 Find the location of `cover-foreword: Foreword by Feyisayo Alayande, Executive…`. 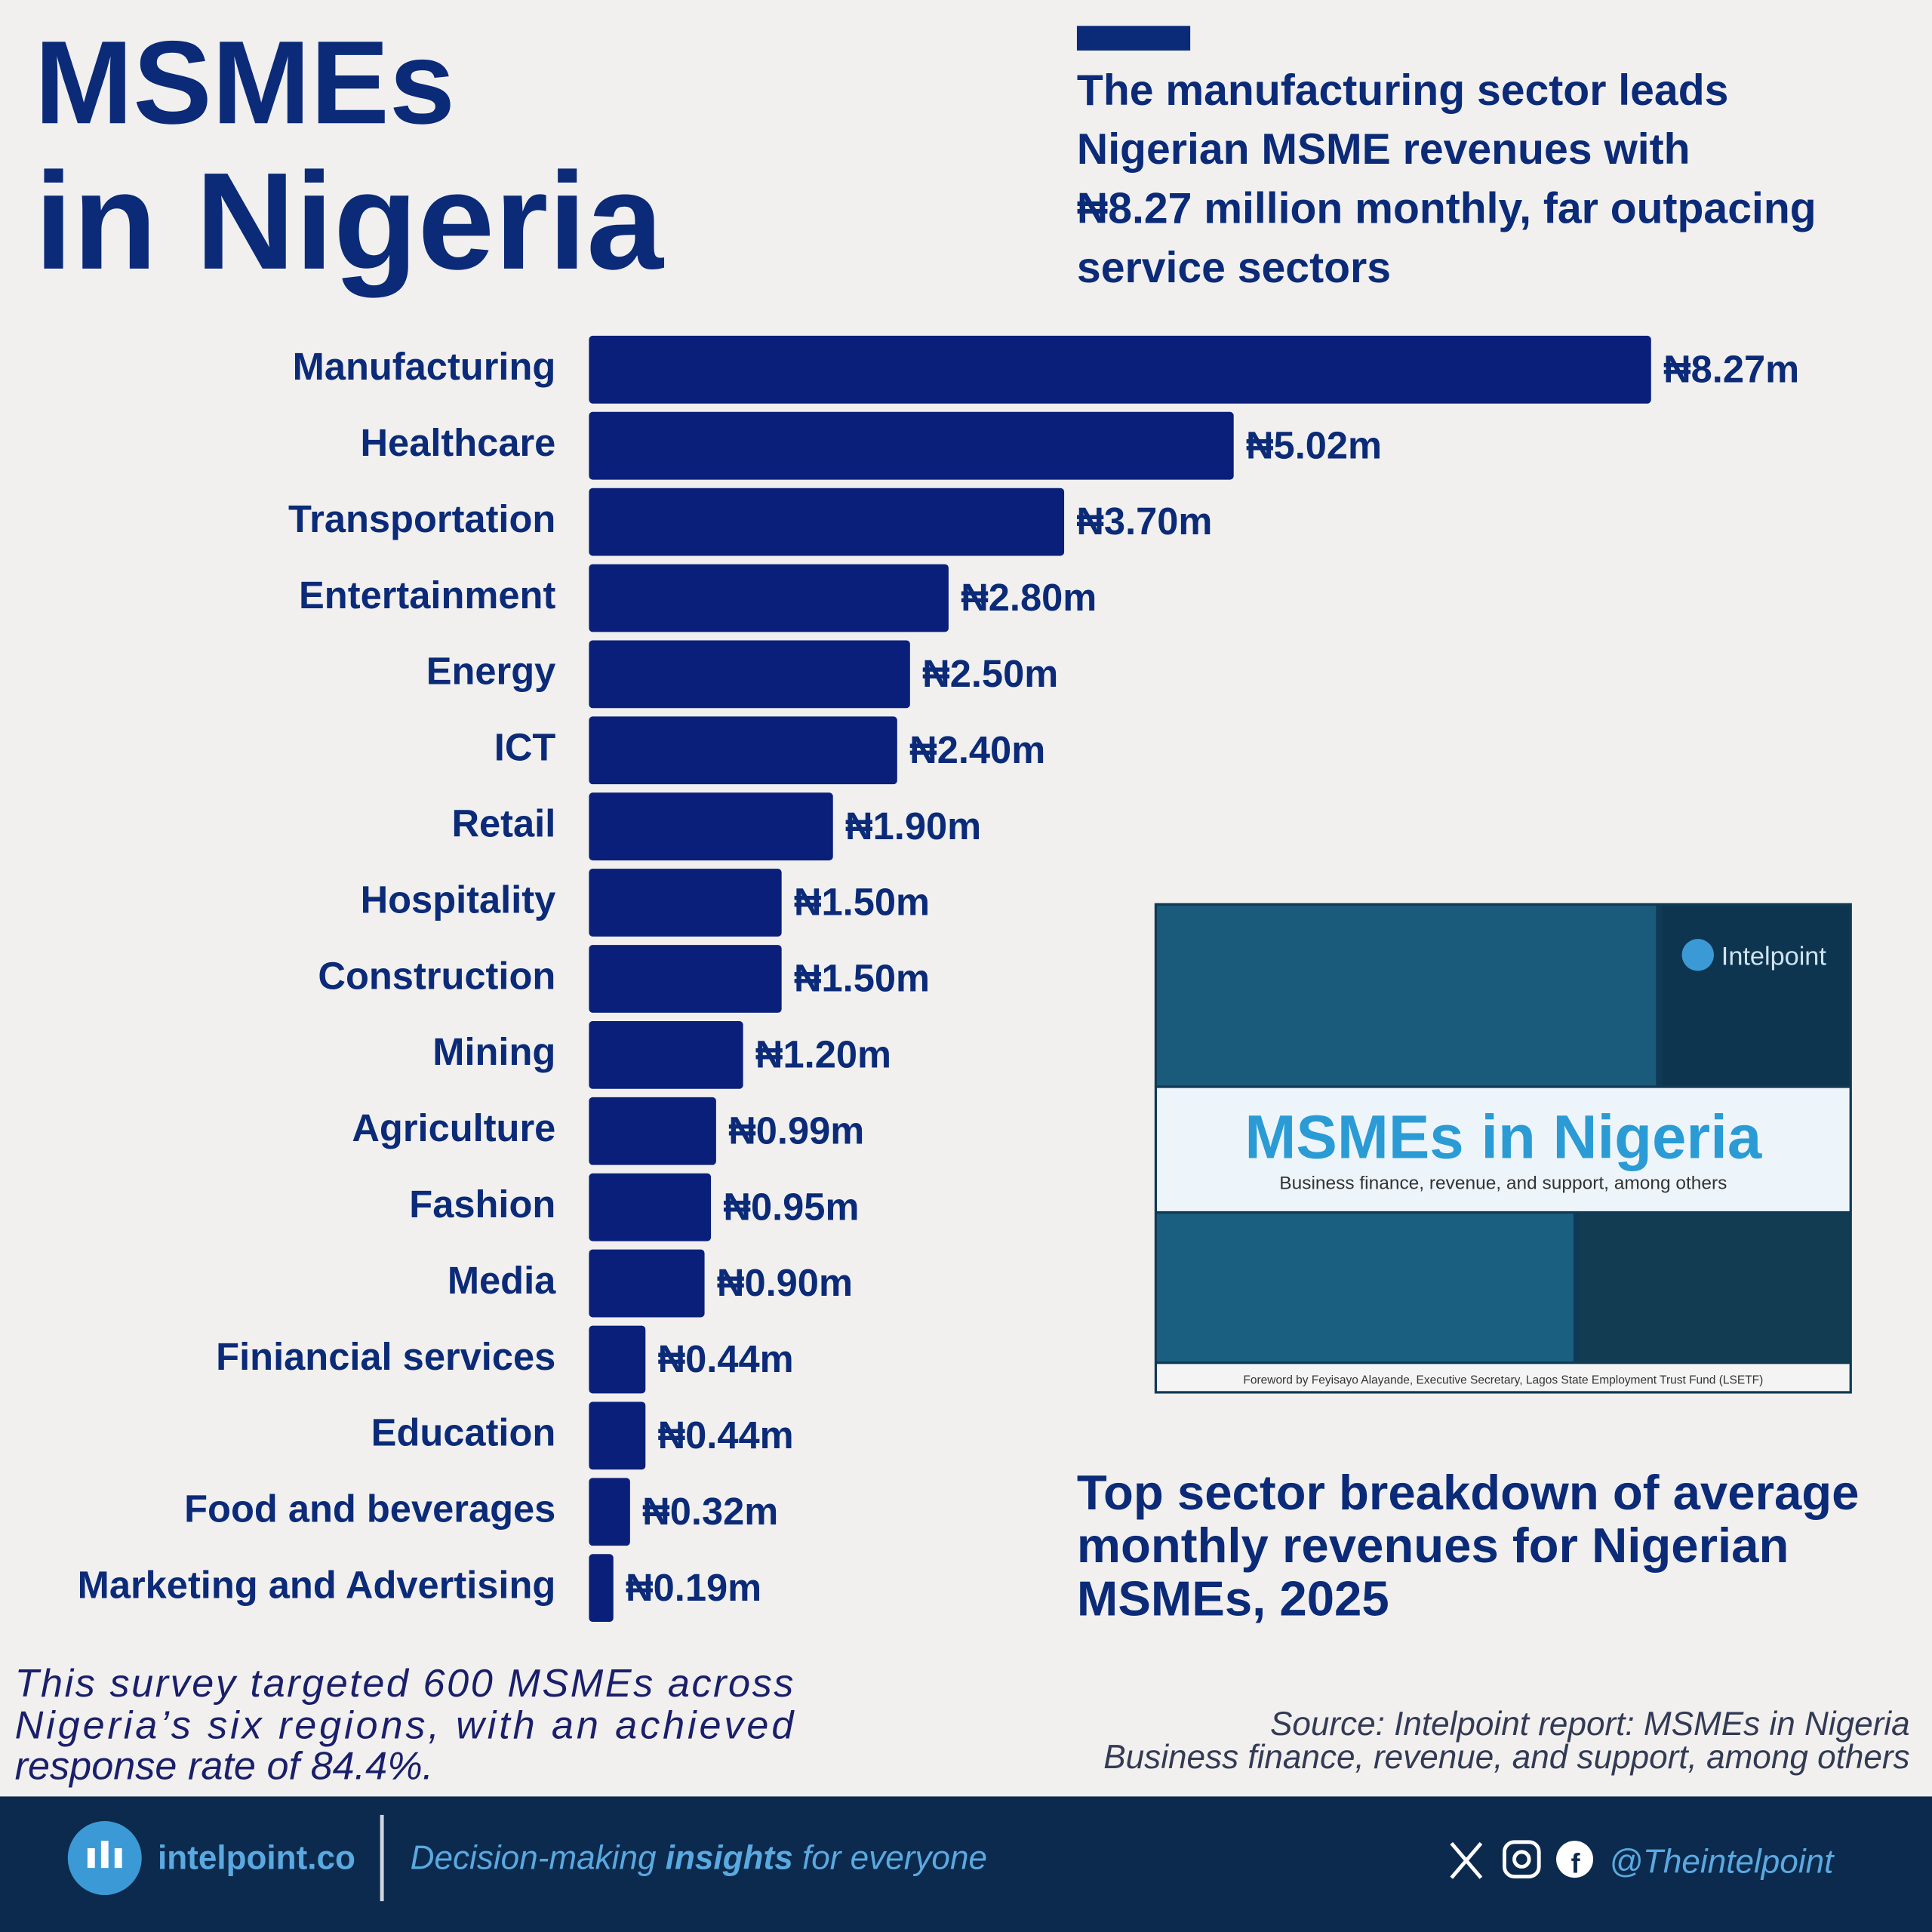

cover-foreword: Foreword by Feyisayo Alayande, Executive… is located at coordinates (1503, 1380).